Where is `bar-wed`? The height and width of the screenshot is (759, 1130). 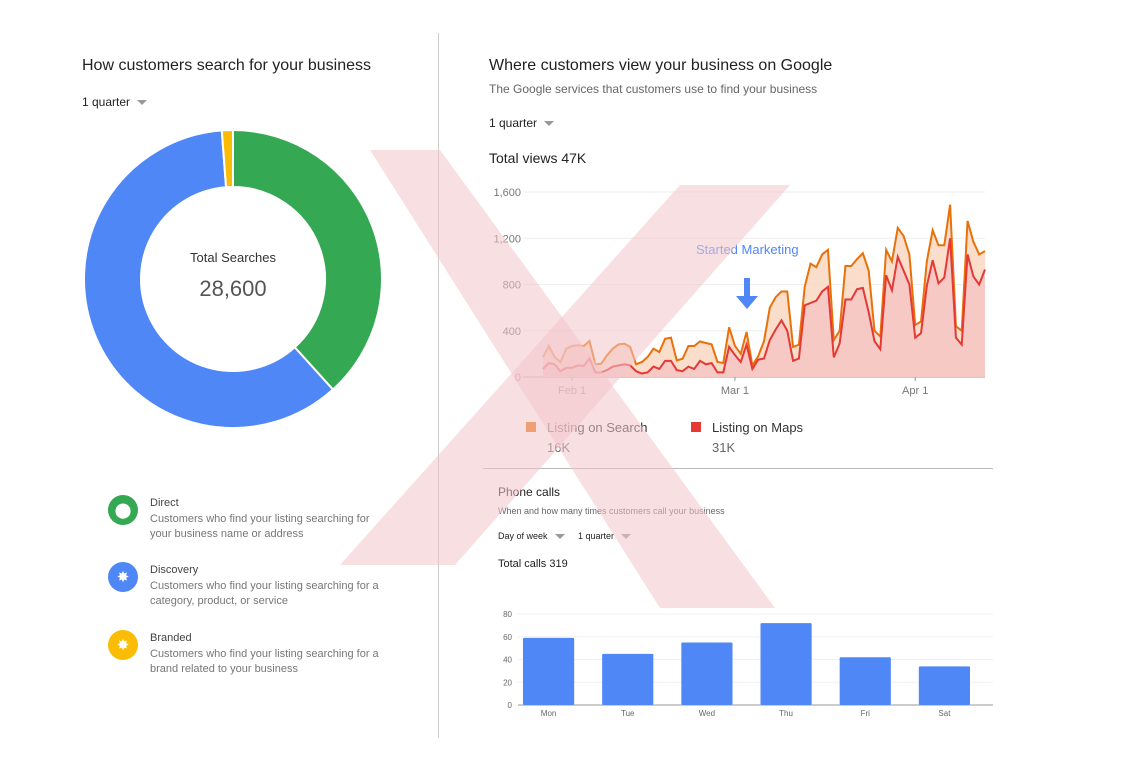
bar-wed is located at coordinates (707, 673).